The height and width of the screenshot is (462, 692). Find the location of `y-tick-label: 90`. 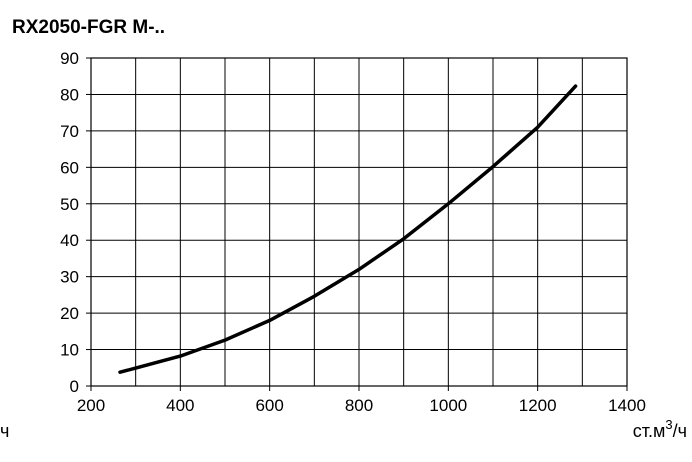

y-tick-label: 90 is located at coordinates (69, 58).